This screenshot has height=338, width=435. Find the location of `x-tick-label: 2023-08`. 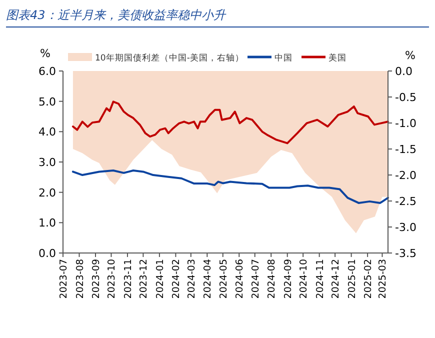

x-tick-label: 2023-08 is located at coordinates (80, 279).